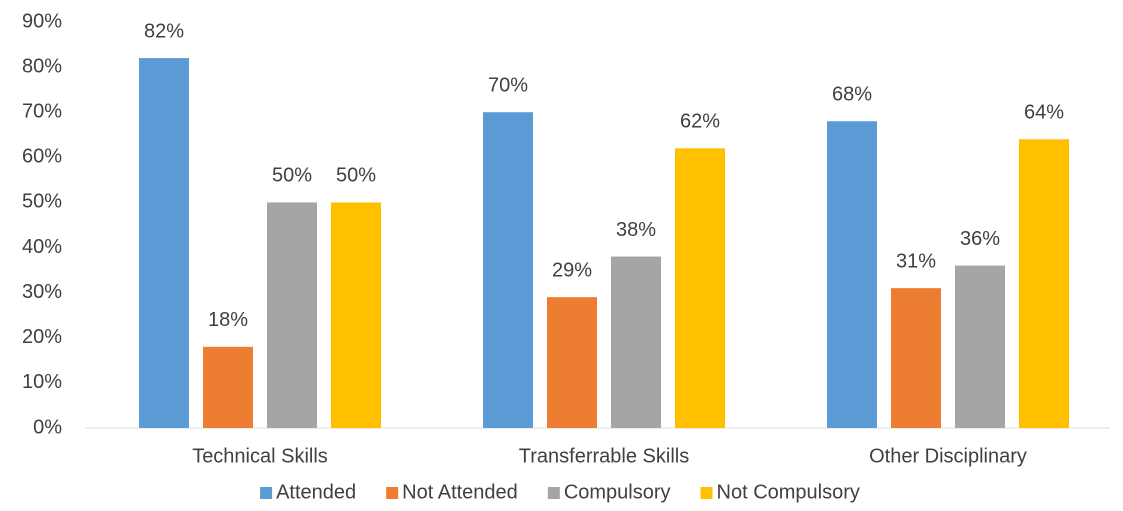 This screenshot has width=1123, height=511. I want to click on y-tick-label: 80%, so click(42, 66).